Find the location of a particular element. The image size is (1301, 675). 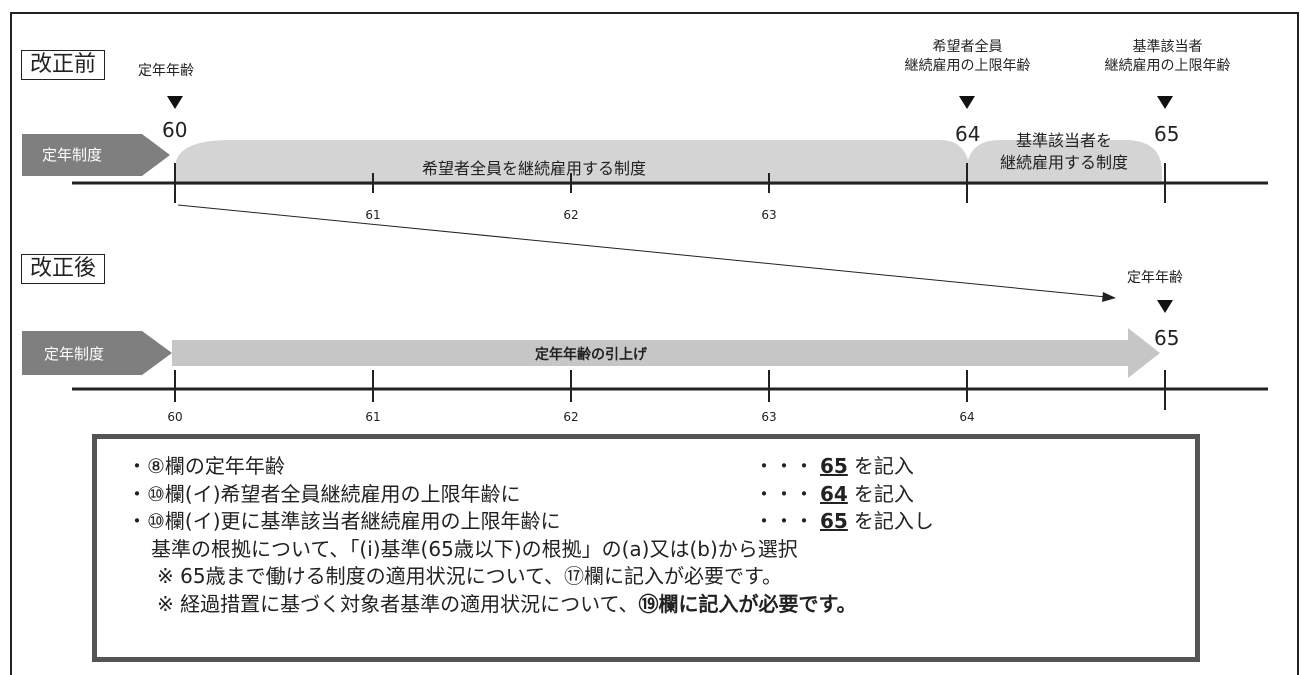

note2-value-group: ・・・ 64 を記入 is located at coordinates (834, 495).